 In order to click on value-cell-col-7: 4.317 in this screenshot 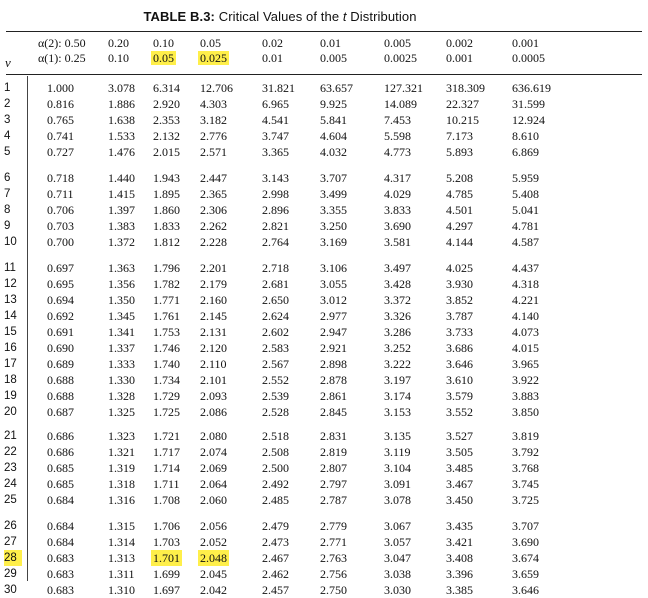, I will do `click(397, 178)`.